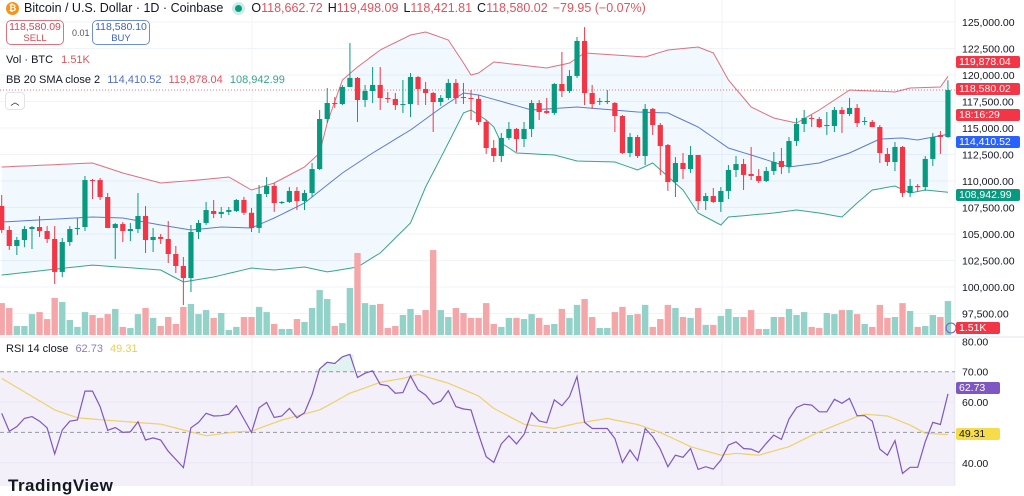  Describe the element at coordinates (599, 8) in the screenshot. I see `price-change: −79.95 (−0.07%)` at that location.